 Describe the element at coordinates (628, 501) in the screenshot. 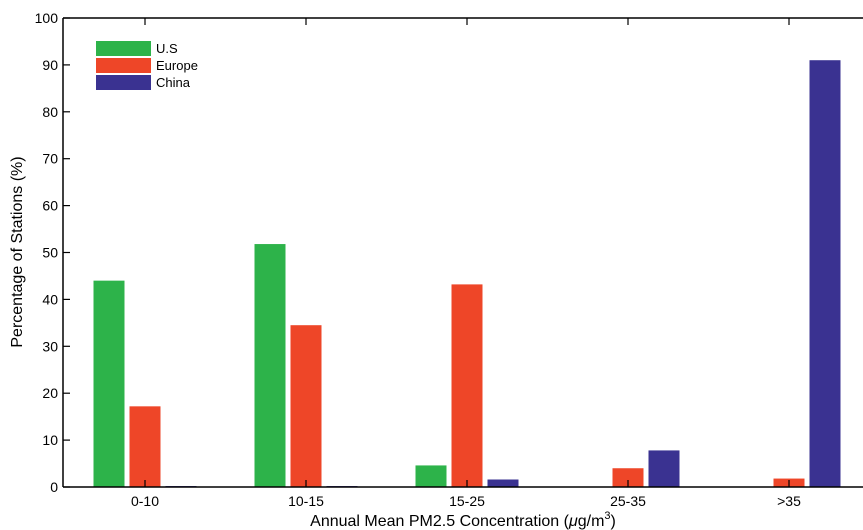

I see `x-tick-label: 25-35` at that location.